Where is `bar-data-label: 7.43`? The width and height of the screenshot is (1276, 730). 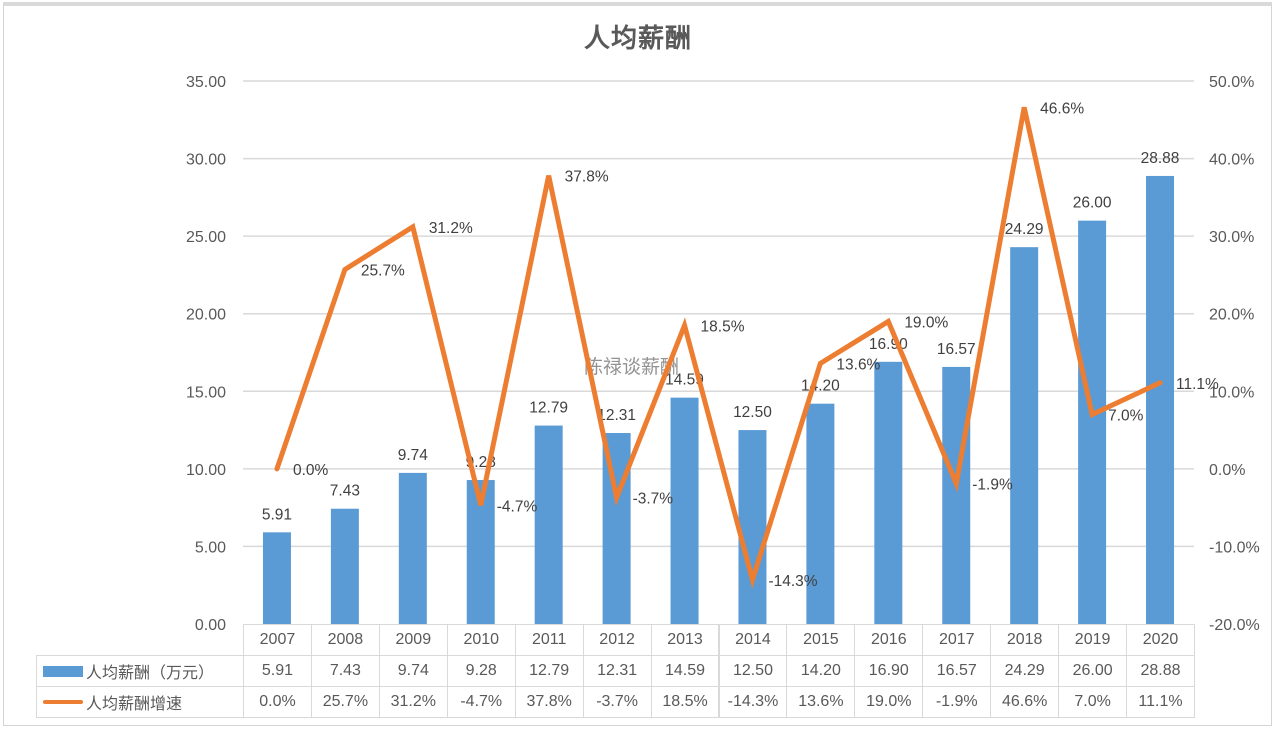
bar-data-label: 7.43 is located at coordinates (345, 491).